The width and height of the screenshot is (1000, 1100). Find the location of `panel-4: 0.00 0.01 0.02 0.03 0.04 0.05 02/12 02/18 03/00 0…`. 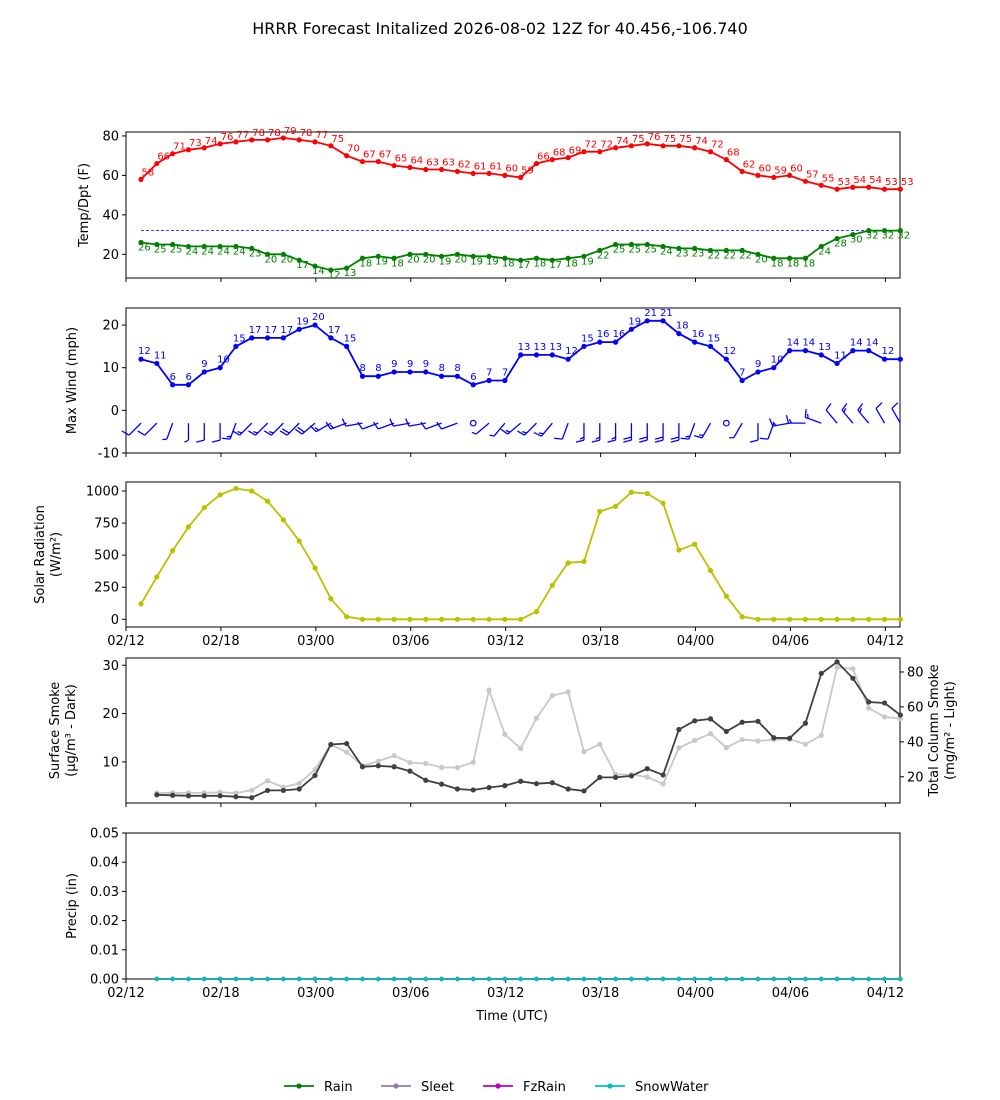

panel-4: 0.00 0.01 0.02 0.03 0.04 0.05 02/12 02/18 03/00 0… is located at coordinates (484, 914).